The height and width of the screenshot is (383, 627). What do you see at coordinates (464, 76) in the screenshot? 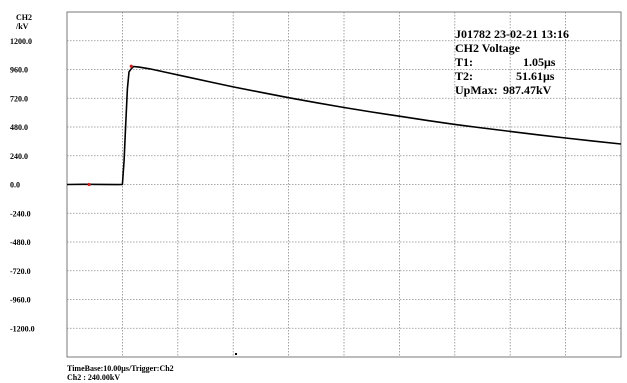
I see `info-t2-label: T2:` at bounding box center [464, 76].